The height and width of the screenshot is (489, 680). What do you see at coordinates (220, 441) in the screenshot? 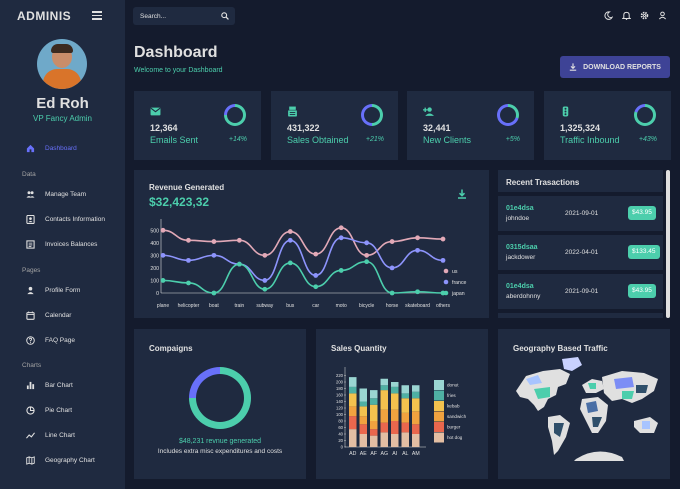
I see `campaign-revenue: $48,231 revnue generated` at bounding box center [220, 441].